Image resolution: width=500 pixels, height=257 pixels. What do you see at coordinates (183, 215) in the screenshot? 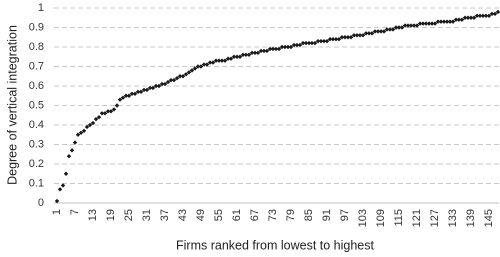
I see `x-tick-label: 43` at bounding box center [183, 215].